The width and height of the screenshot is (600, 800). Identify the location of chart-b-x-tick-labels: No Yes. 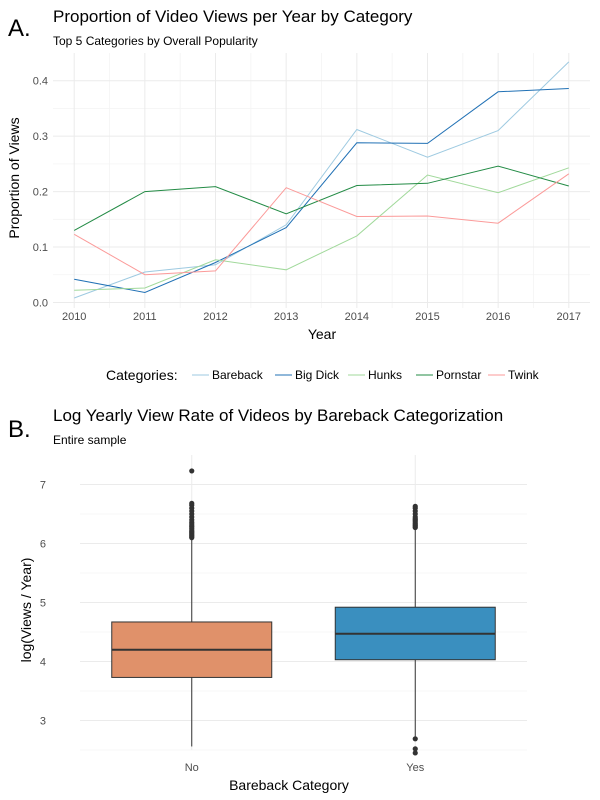
(305, 768).